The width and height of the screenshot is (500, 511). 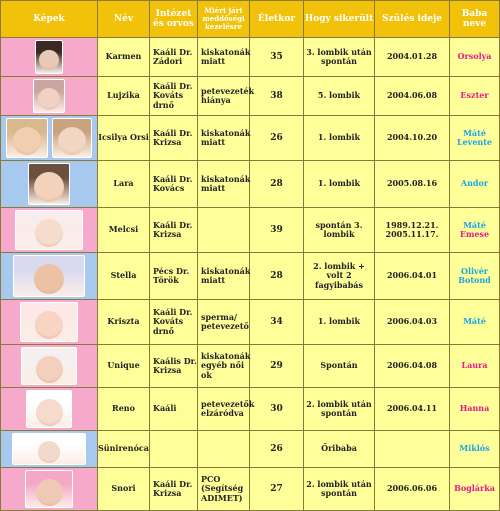 I want to click on baby-name-girl: Emese, so click(x=474, y=234).